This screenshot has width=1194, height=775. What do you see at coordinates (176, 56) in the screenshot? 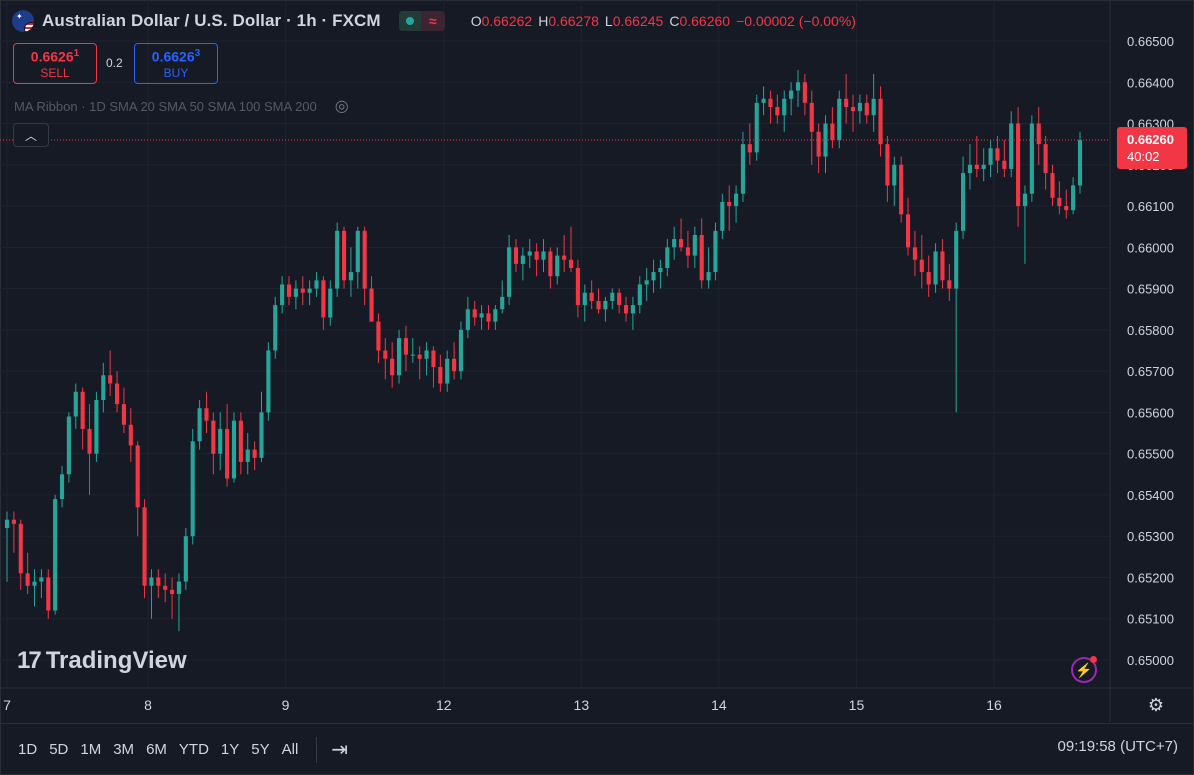
I see `buy-price: 0.66263` at bounding box center [176, 56].